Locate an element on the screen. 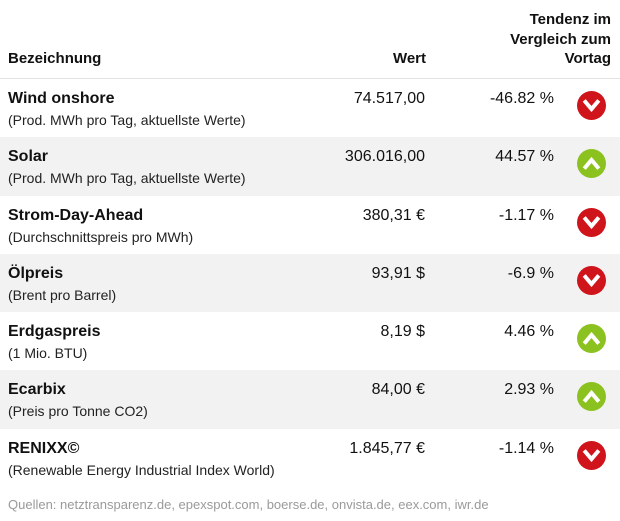  column-header-name: Bezeichnung is located at coordinates (55, 58).